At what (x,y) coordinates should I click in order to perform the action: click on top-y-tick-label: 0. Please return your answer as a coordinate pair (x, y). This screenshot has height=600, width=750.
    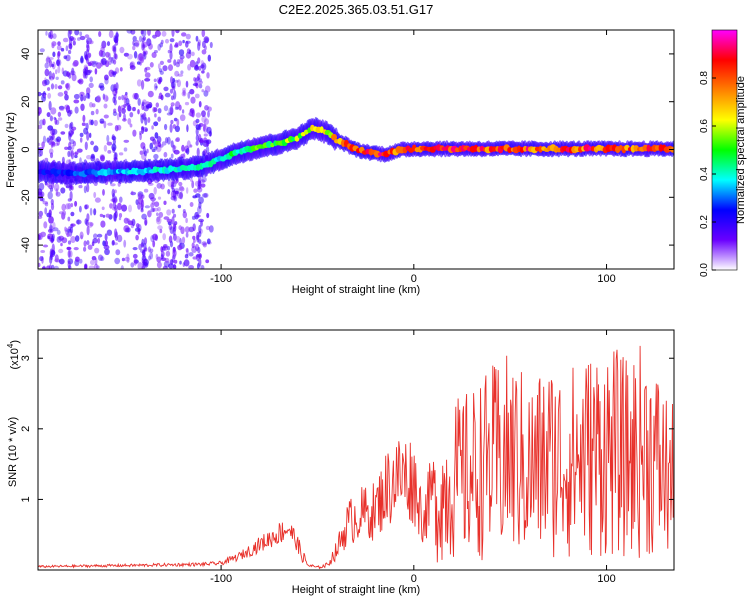
    Looking at the image, I should click on (26, 149).